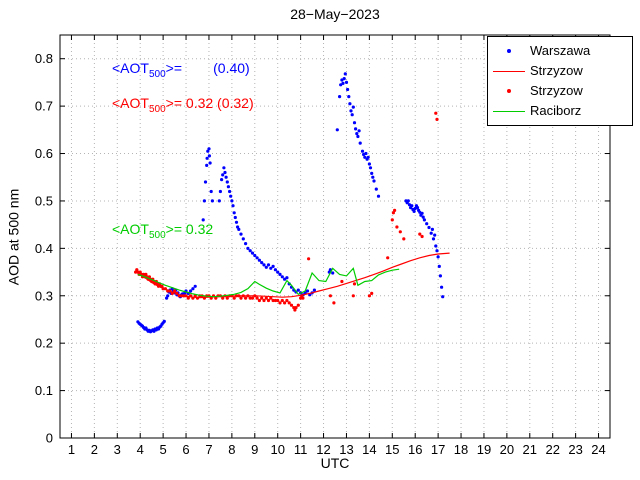 This screenshot has height=480, width=640. Describe the element at coordinates (185, 449) in the screenshot. I see `x-tick-label: 6` at that location.